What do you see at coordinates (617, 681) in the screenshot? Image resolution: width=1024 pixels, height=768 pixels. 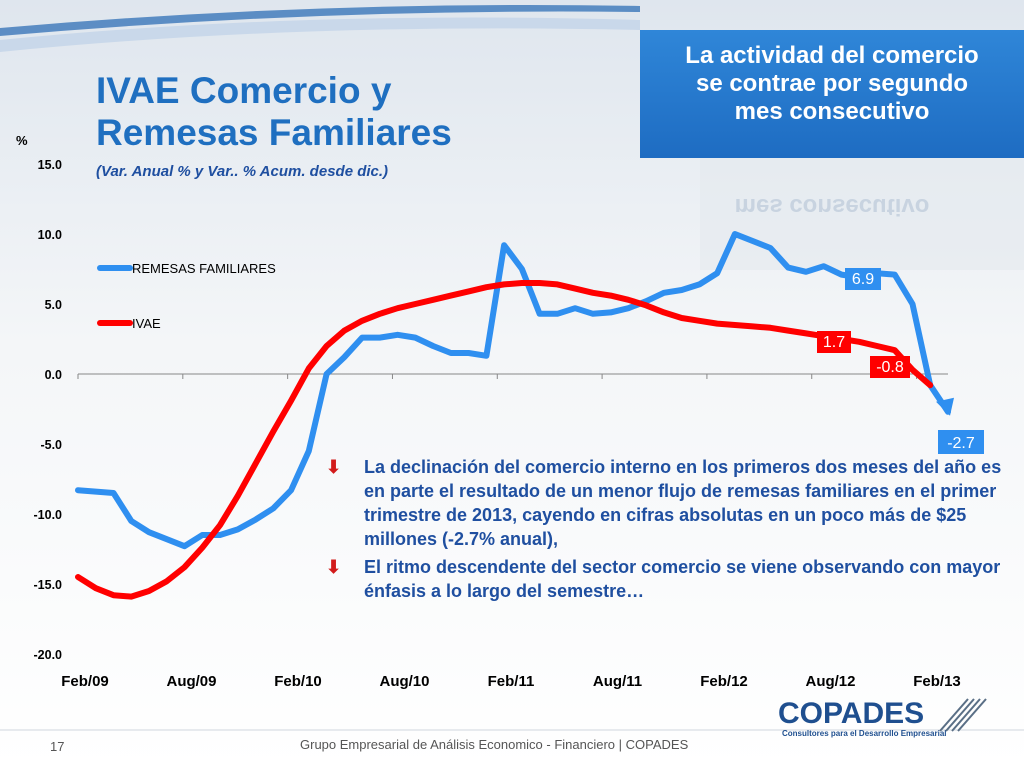 I see `x-tick-label: Aug/11` at bounding box center [617, 681].